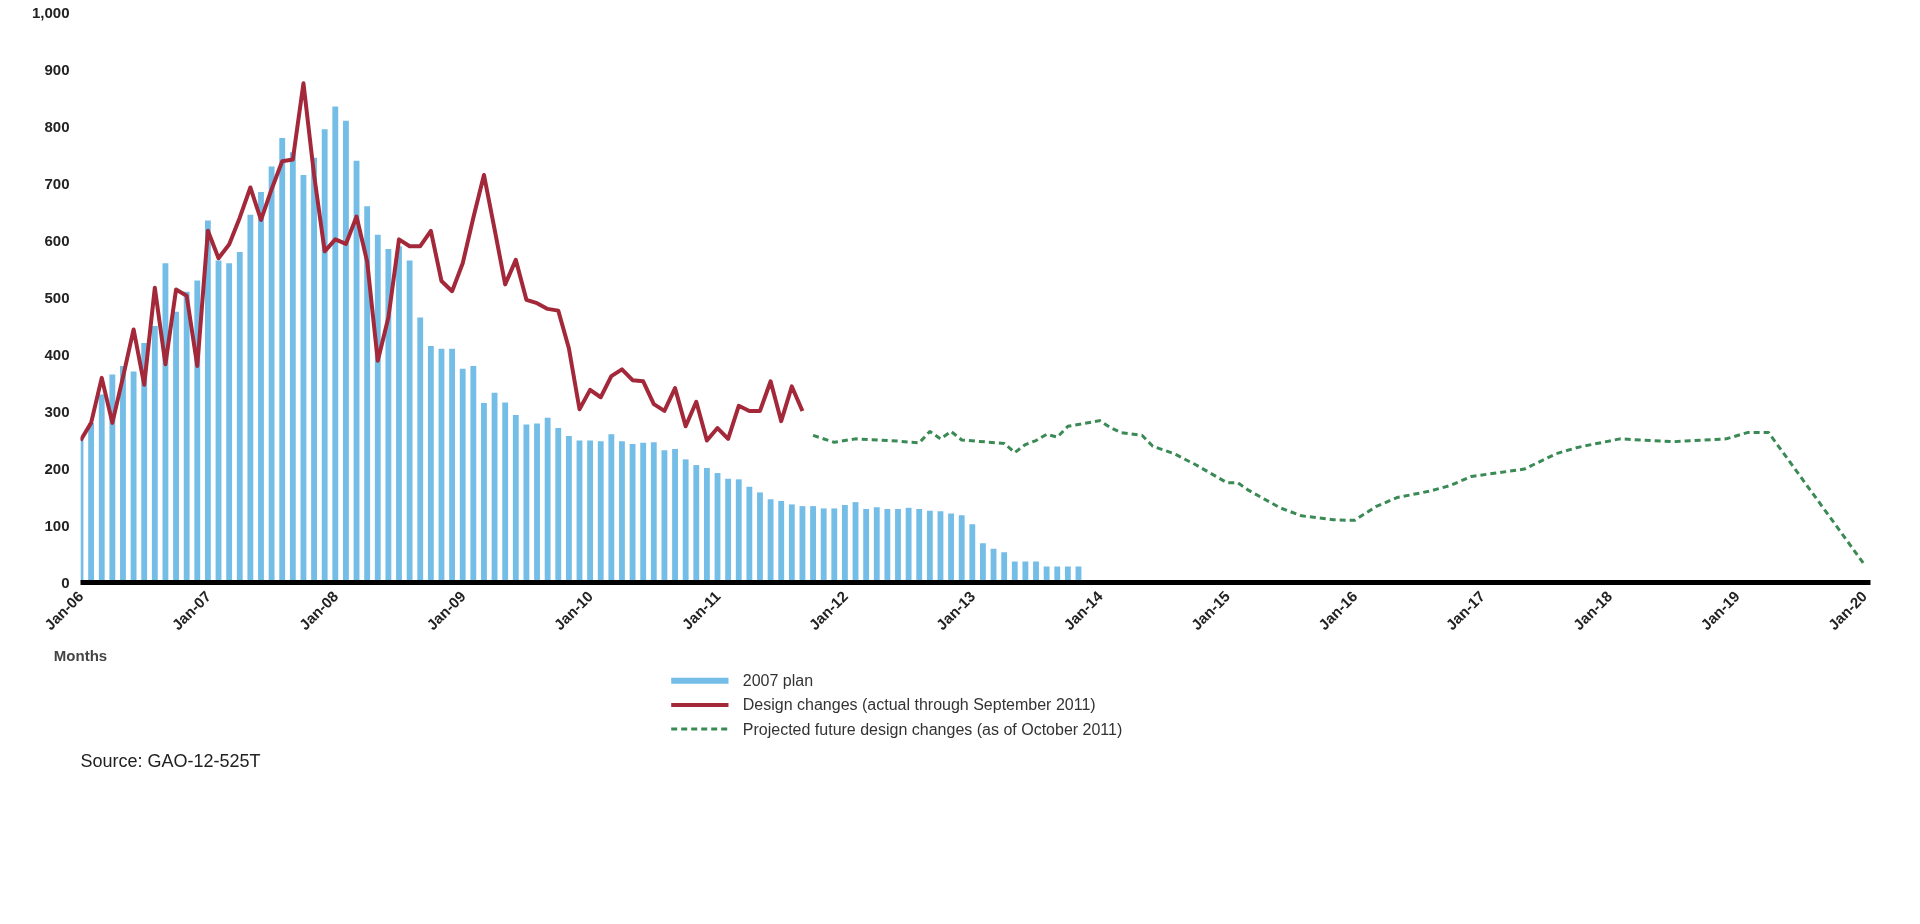 The image size is (1920, 924). What do you see at coordinates (57, 525) in the screenshot?
I see `y-tick-label: 100` at bounding box center [57, 525].